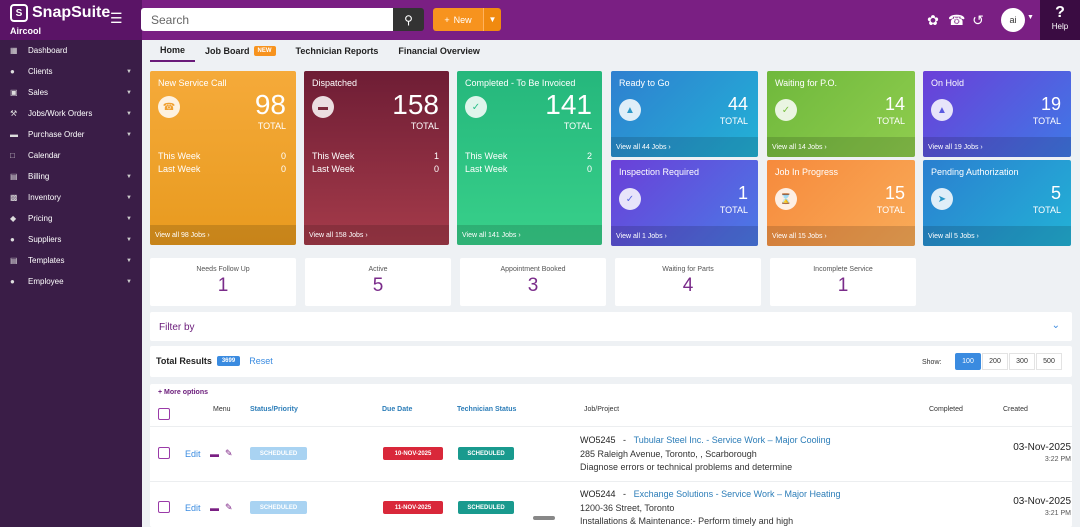 The image size is (1080, 527). I want to click on header-status-priority: Status/Priority, so click(274, 409).